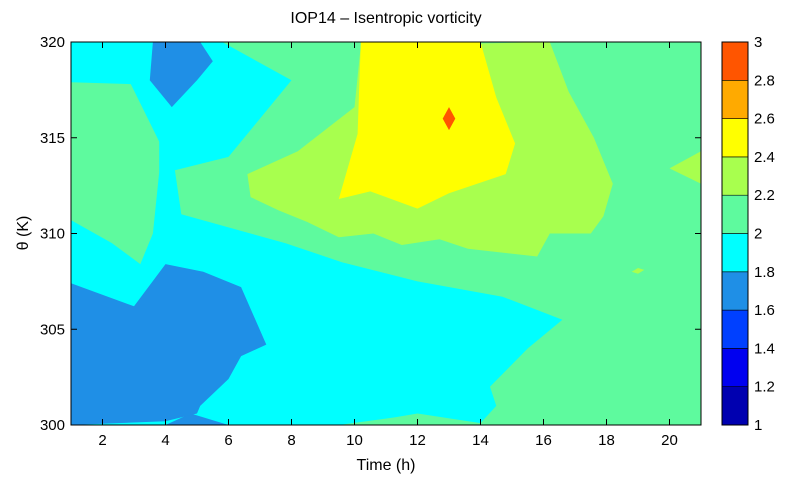 The height and width of the screenshot is (481, 786). I want to click on colorbar-tick-label: 2.8, so click(764, 80).